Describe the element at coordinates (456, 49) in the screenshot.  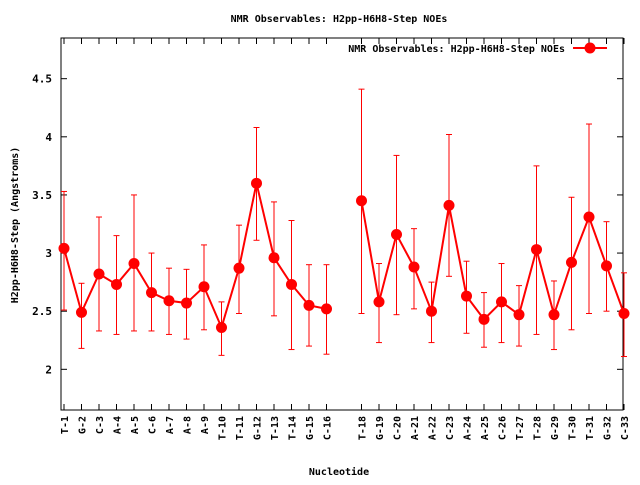
I see `legend-label: NMR Observables: H2pp-H6H8-Step NOEs` at that location.